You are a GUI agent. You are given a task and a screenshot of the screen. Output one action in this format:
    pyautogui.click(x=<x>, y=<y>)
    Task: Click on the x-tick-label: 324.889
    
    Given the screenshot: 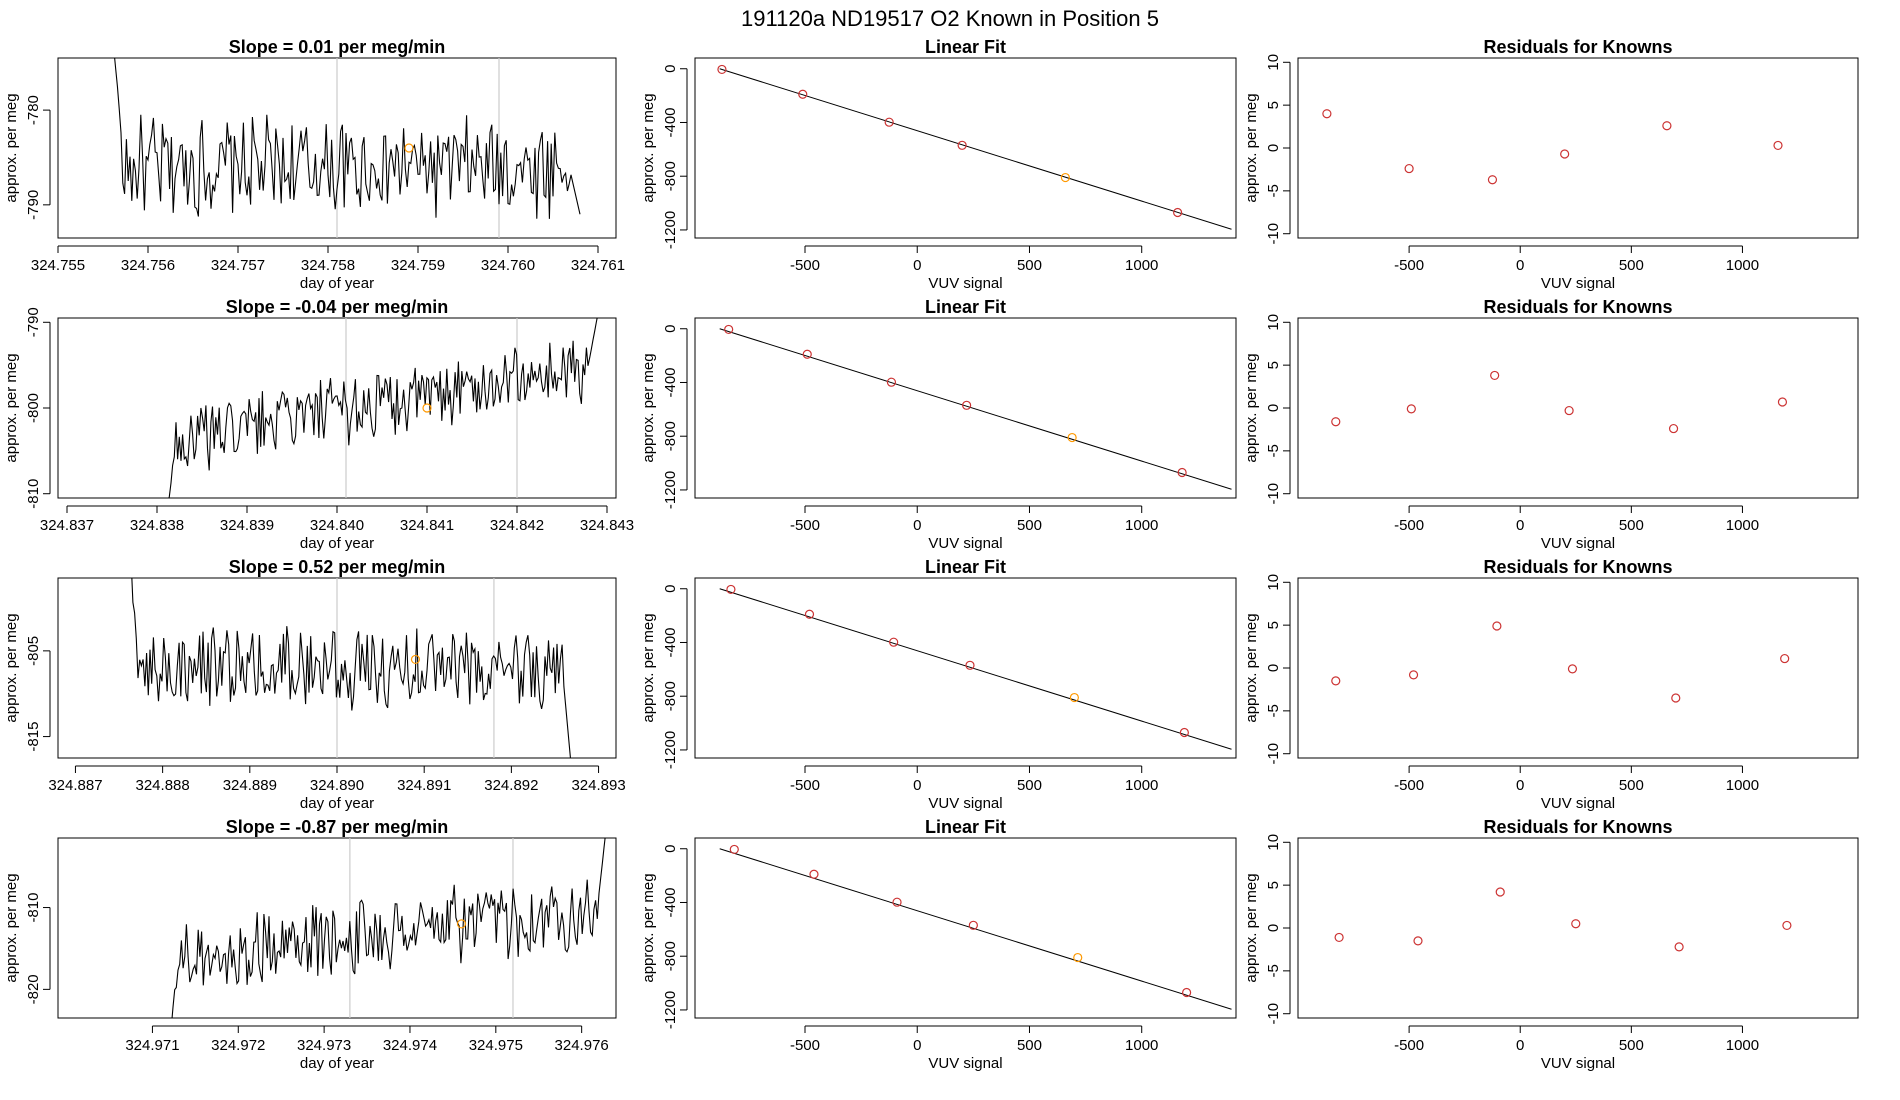 What is the action you would take?
    pyautogui.click(x=250, y=785)
    